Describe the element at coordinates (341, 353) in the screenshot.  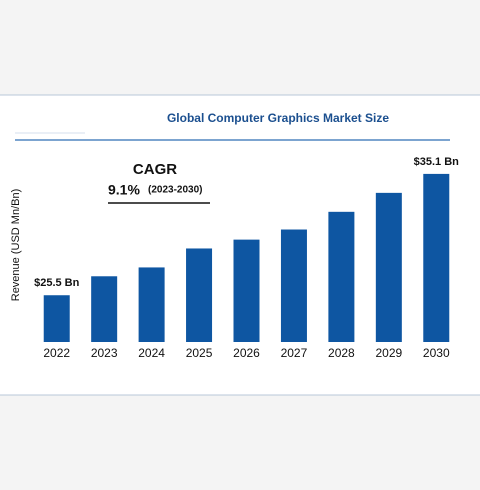
I see `x-tick-label: 2028` at that location.